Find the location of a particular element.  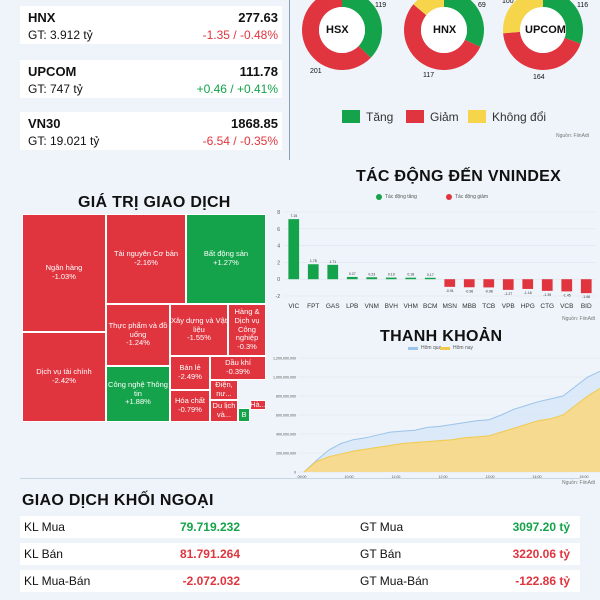

tile-name: Tài nguyên Cơ bản is located at coordinates (146, 254).